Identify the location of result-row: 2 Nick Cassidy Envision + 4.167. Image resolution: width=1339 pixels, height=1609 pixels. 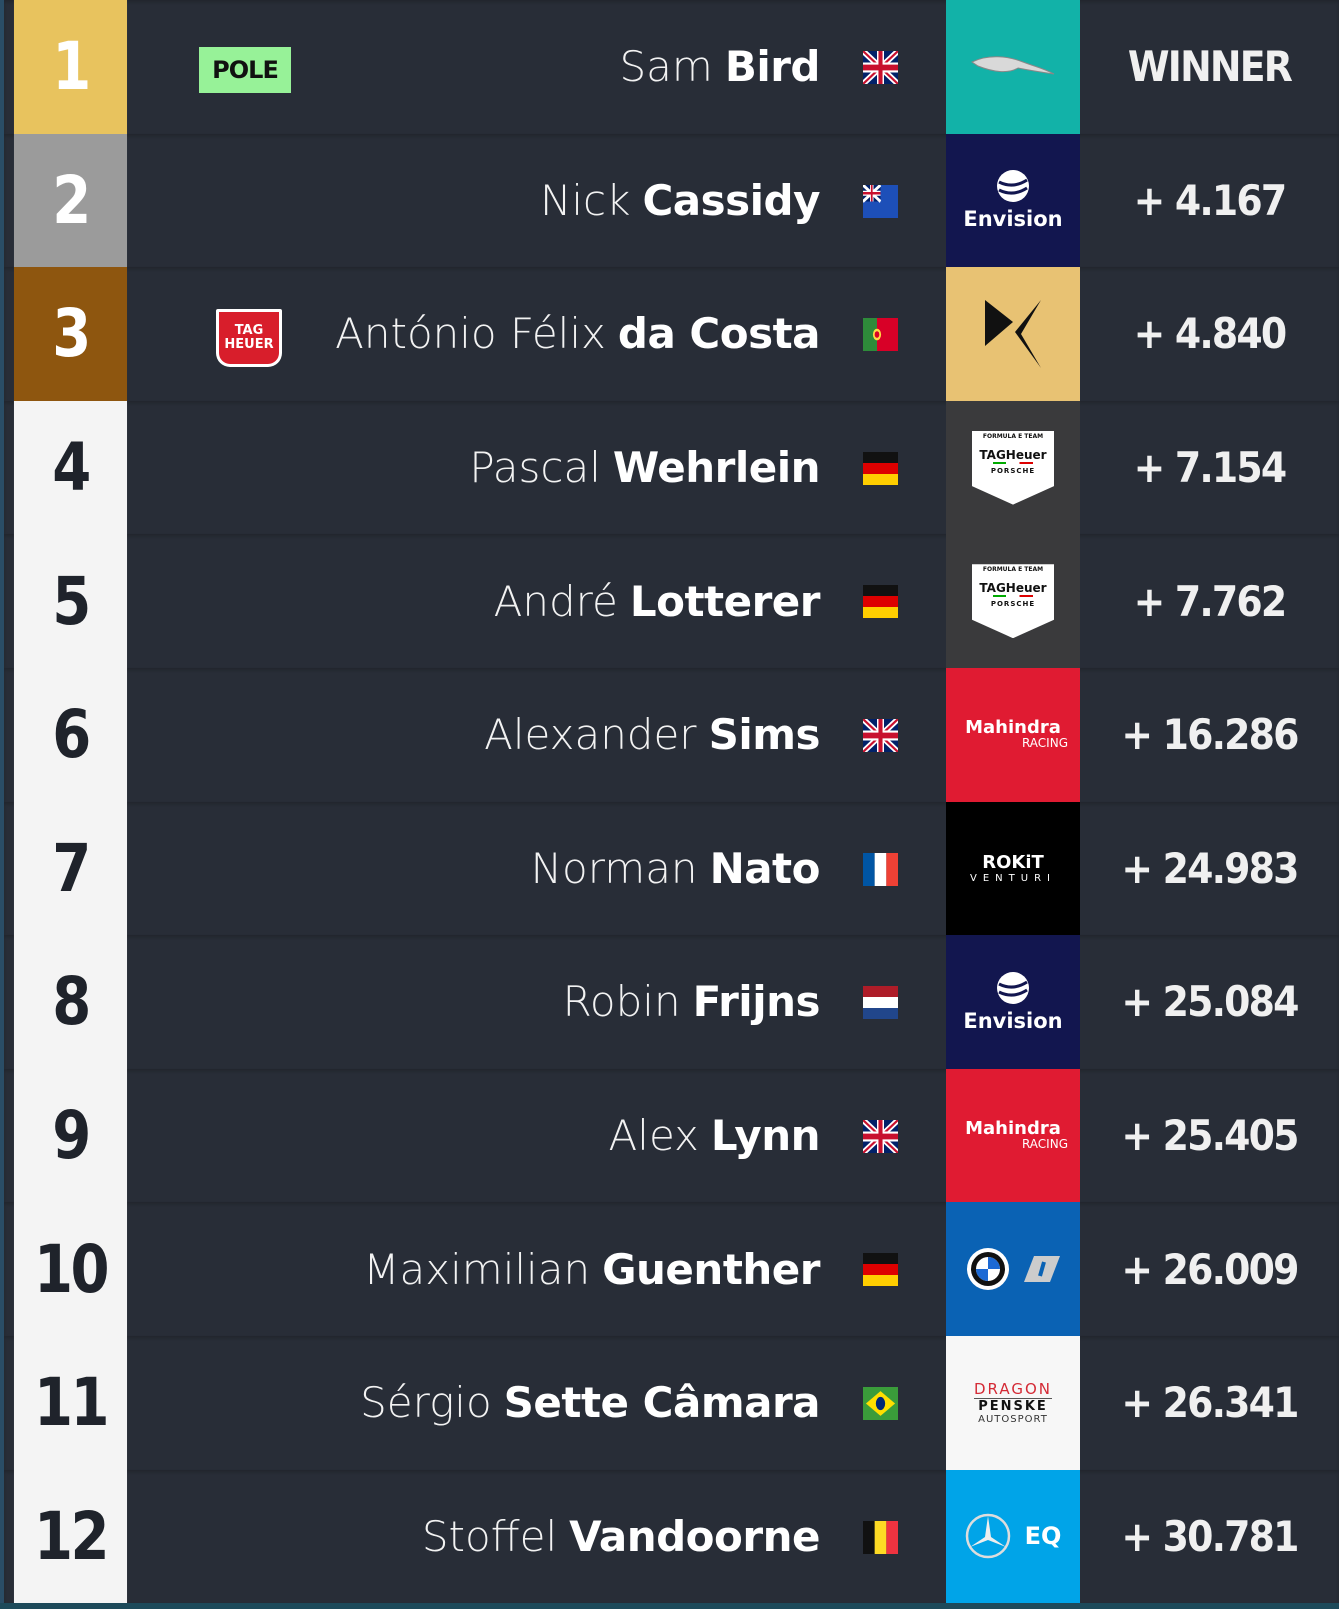
(671, 200).